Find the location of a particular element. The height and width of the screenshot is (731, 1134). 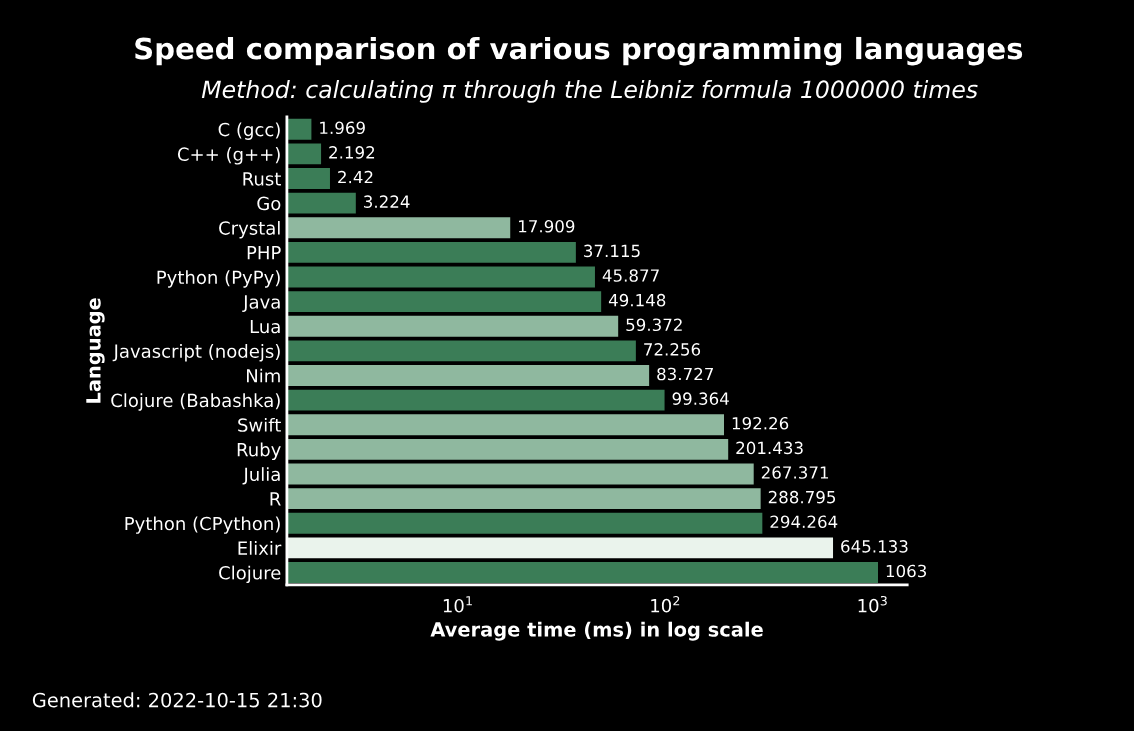

data-label: 2.42 is located at coordinates (355, 177).